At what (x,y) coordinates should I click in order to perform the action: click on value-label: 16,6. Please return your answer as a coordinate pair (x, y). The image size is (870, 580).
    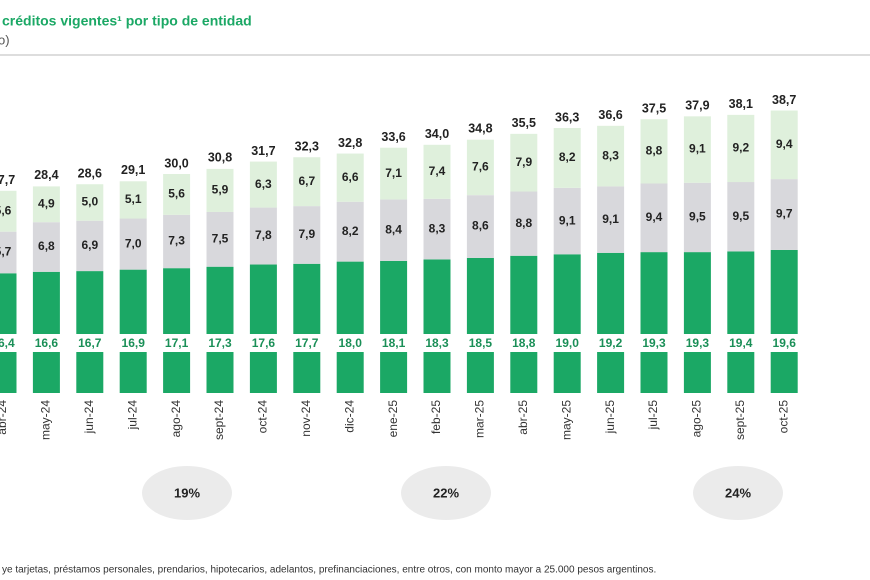
    Looking at the image, I should click on (47, 343).